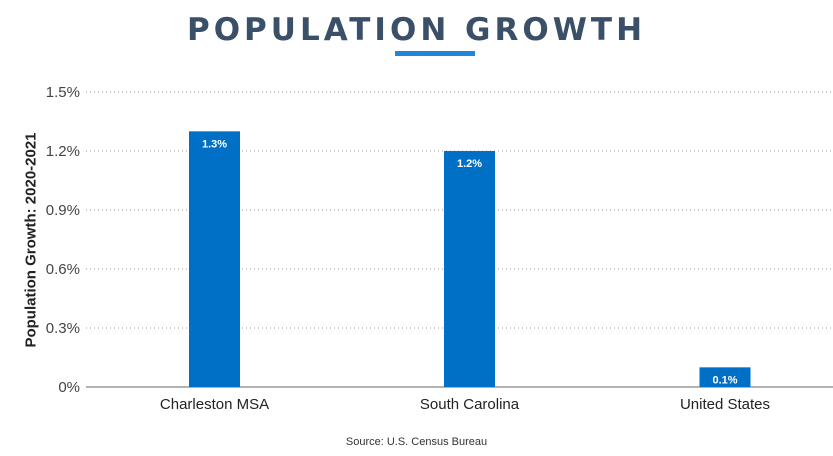 The width and height of the screenshot is (833, 456). What do you see at coordinates (469, 164) in the screenshot?
I see `data-label: 1.2%` at bounding box center [469, 164].